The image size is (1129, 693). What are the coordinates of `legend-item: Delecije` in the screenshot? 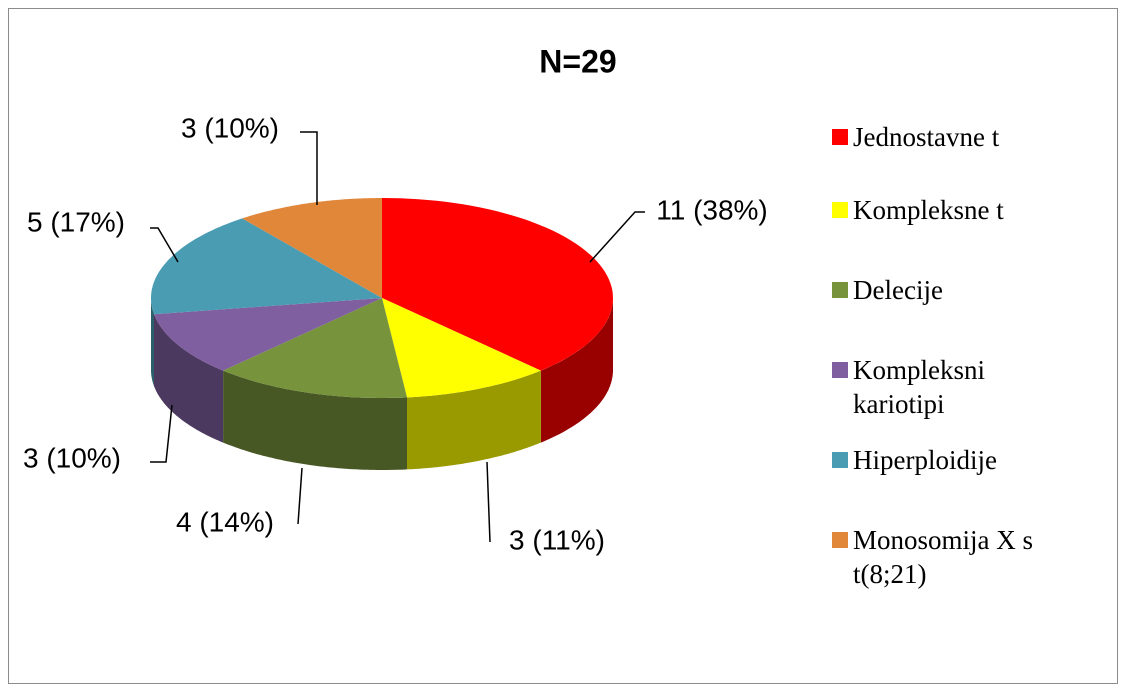 It's located at (952, 290).